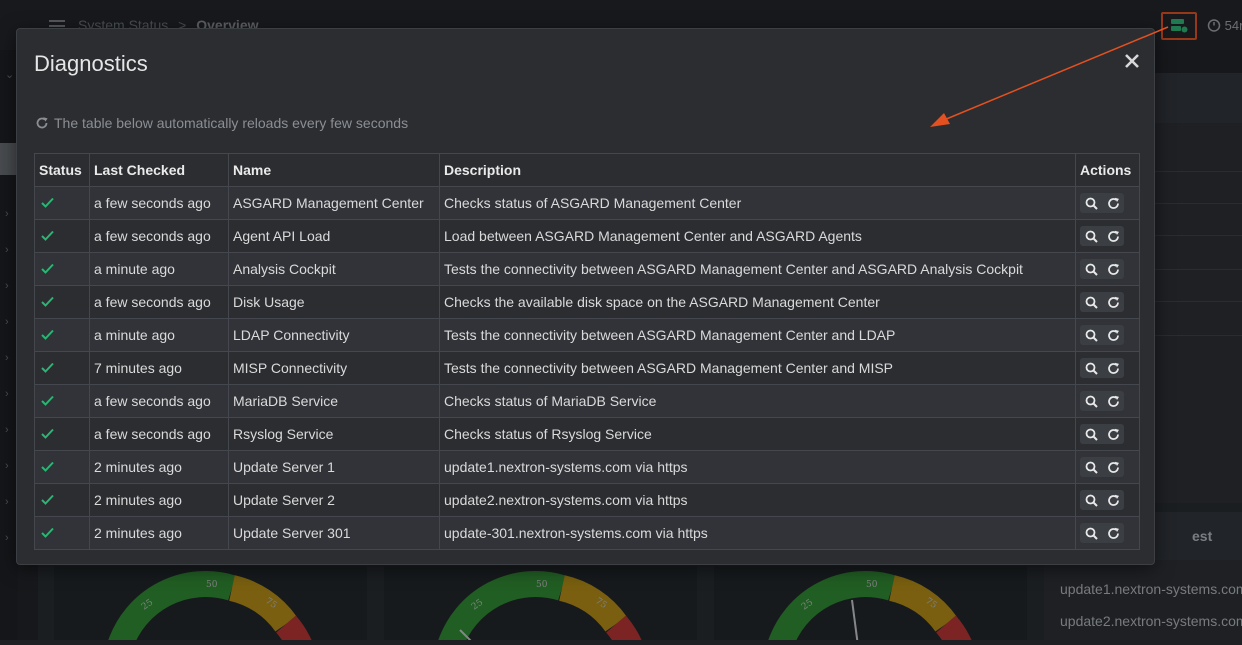 The width and height of the screenshot is (1242, 645). I want to click on close-button, so click(1132, 61).